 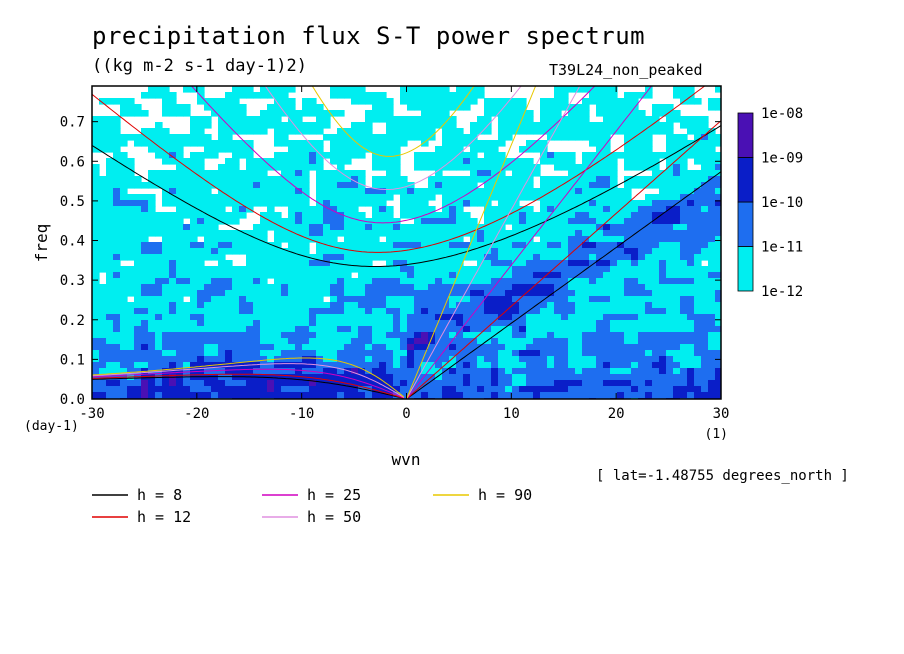 I want to click on legend-label: h = 25, so click(x=334, y=495).